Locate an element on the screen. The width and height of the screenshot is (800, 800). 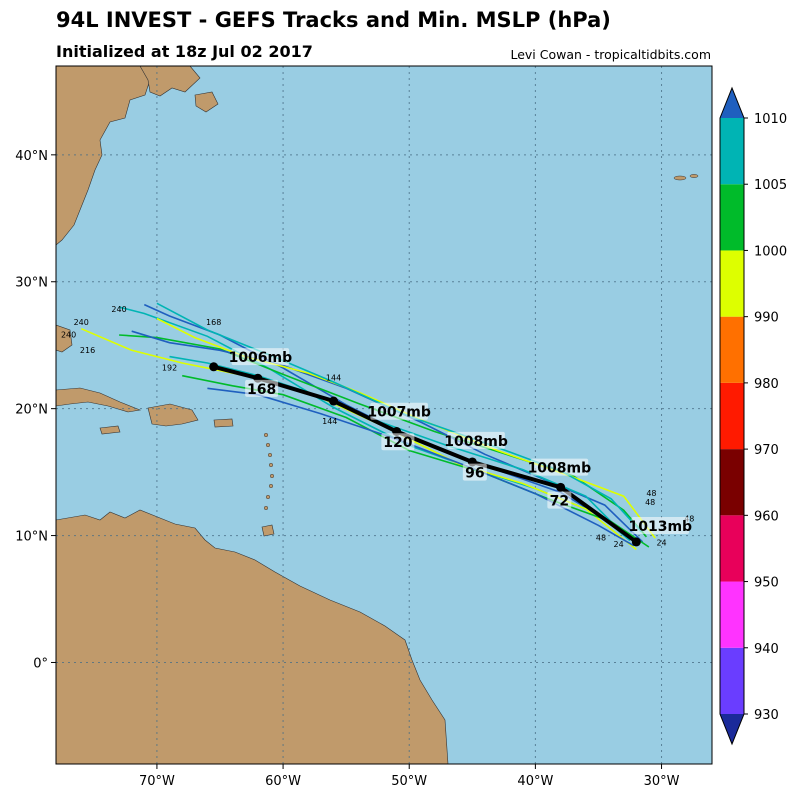
colorbar-tick-label: 1010 is located at coordinates (770, 119).